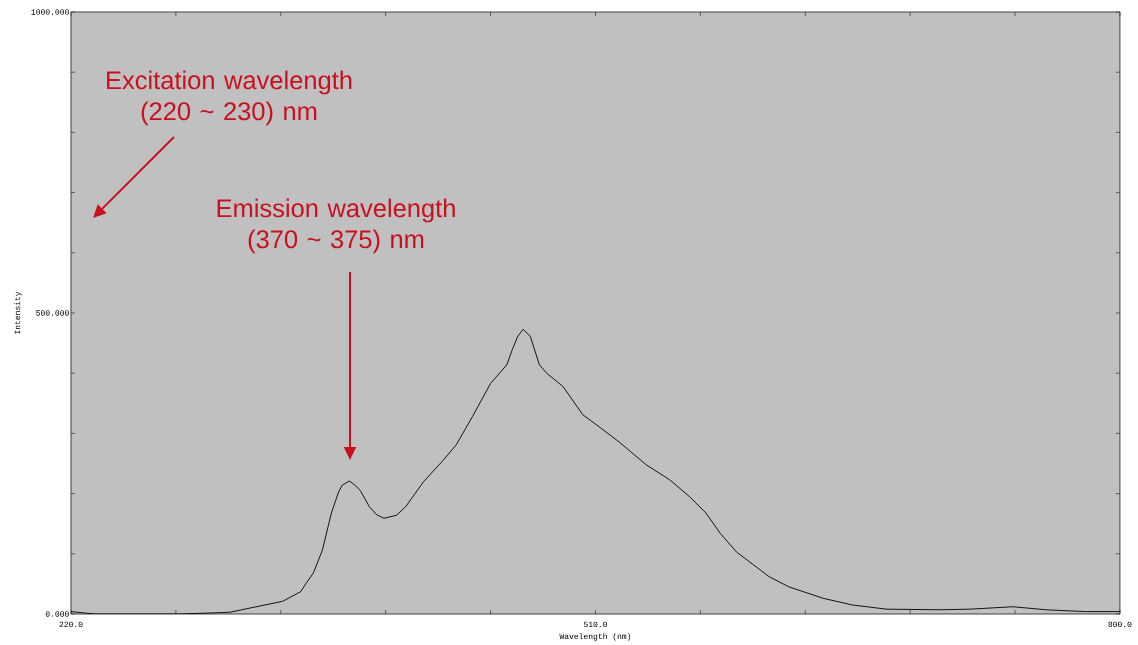 The height and width of the screenshot is (645, 1138). What do you see at coordinates (595, 624) in the screenshot?
I see `x-tick-label: 510.0` at bounding box center [595, 624].